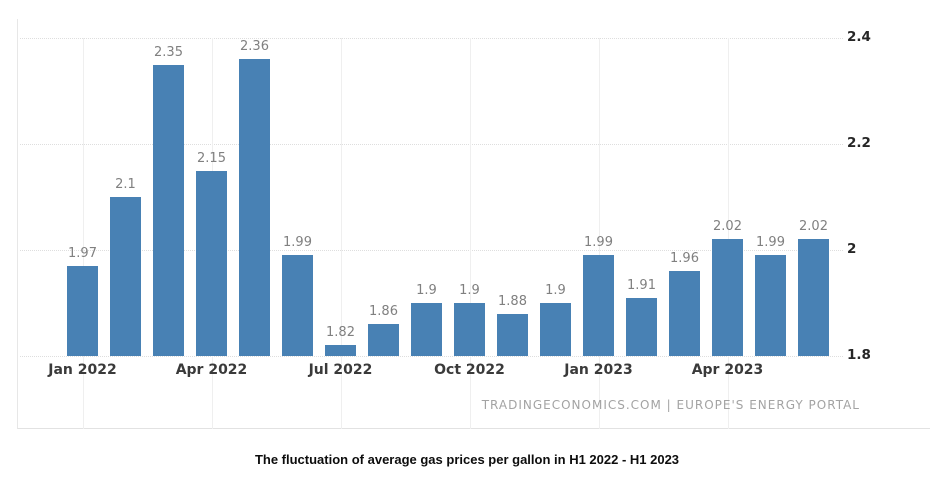 This screenshot has width=934, height=482. I want to click on bar-jul-2022, so click(340, 350).